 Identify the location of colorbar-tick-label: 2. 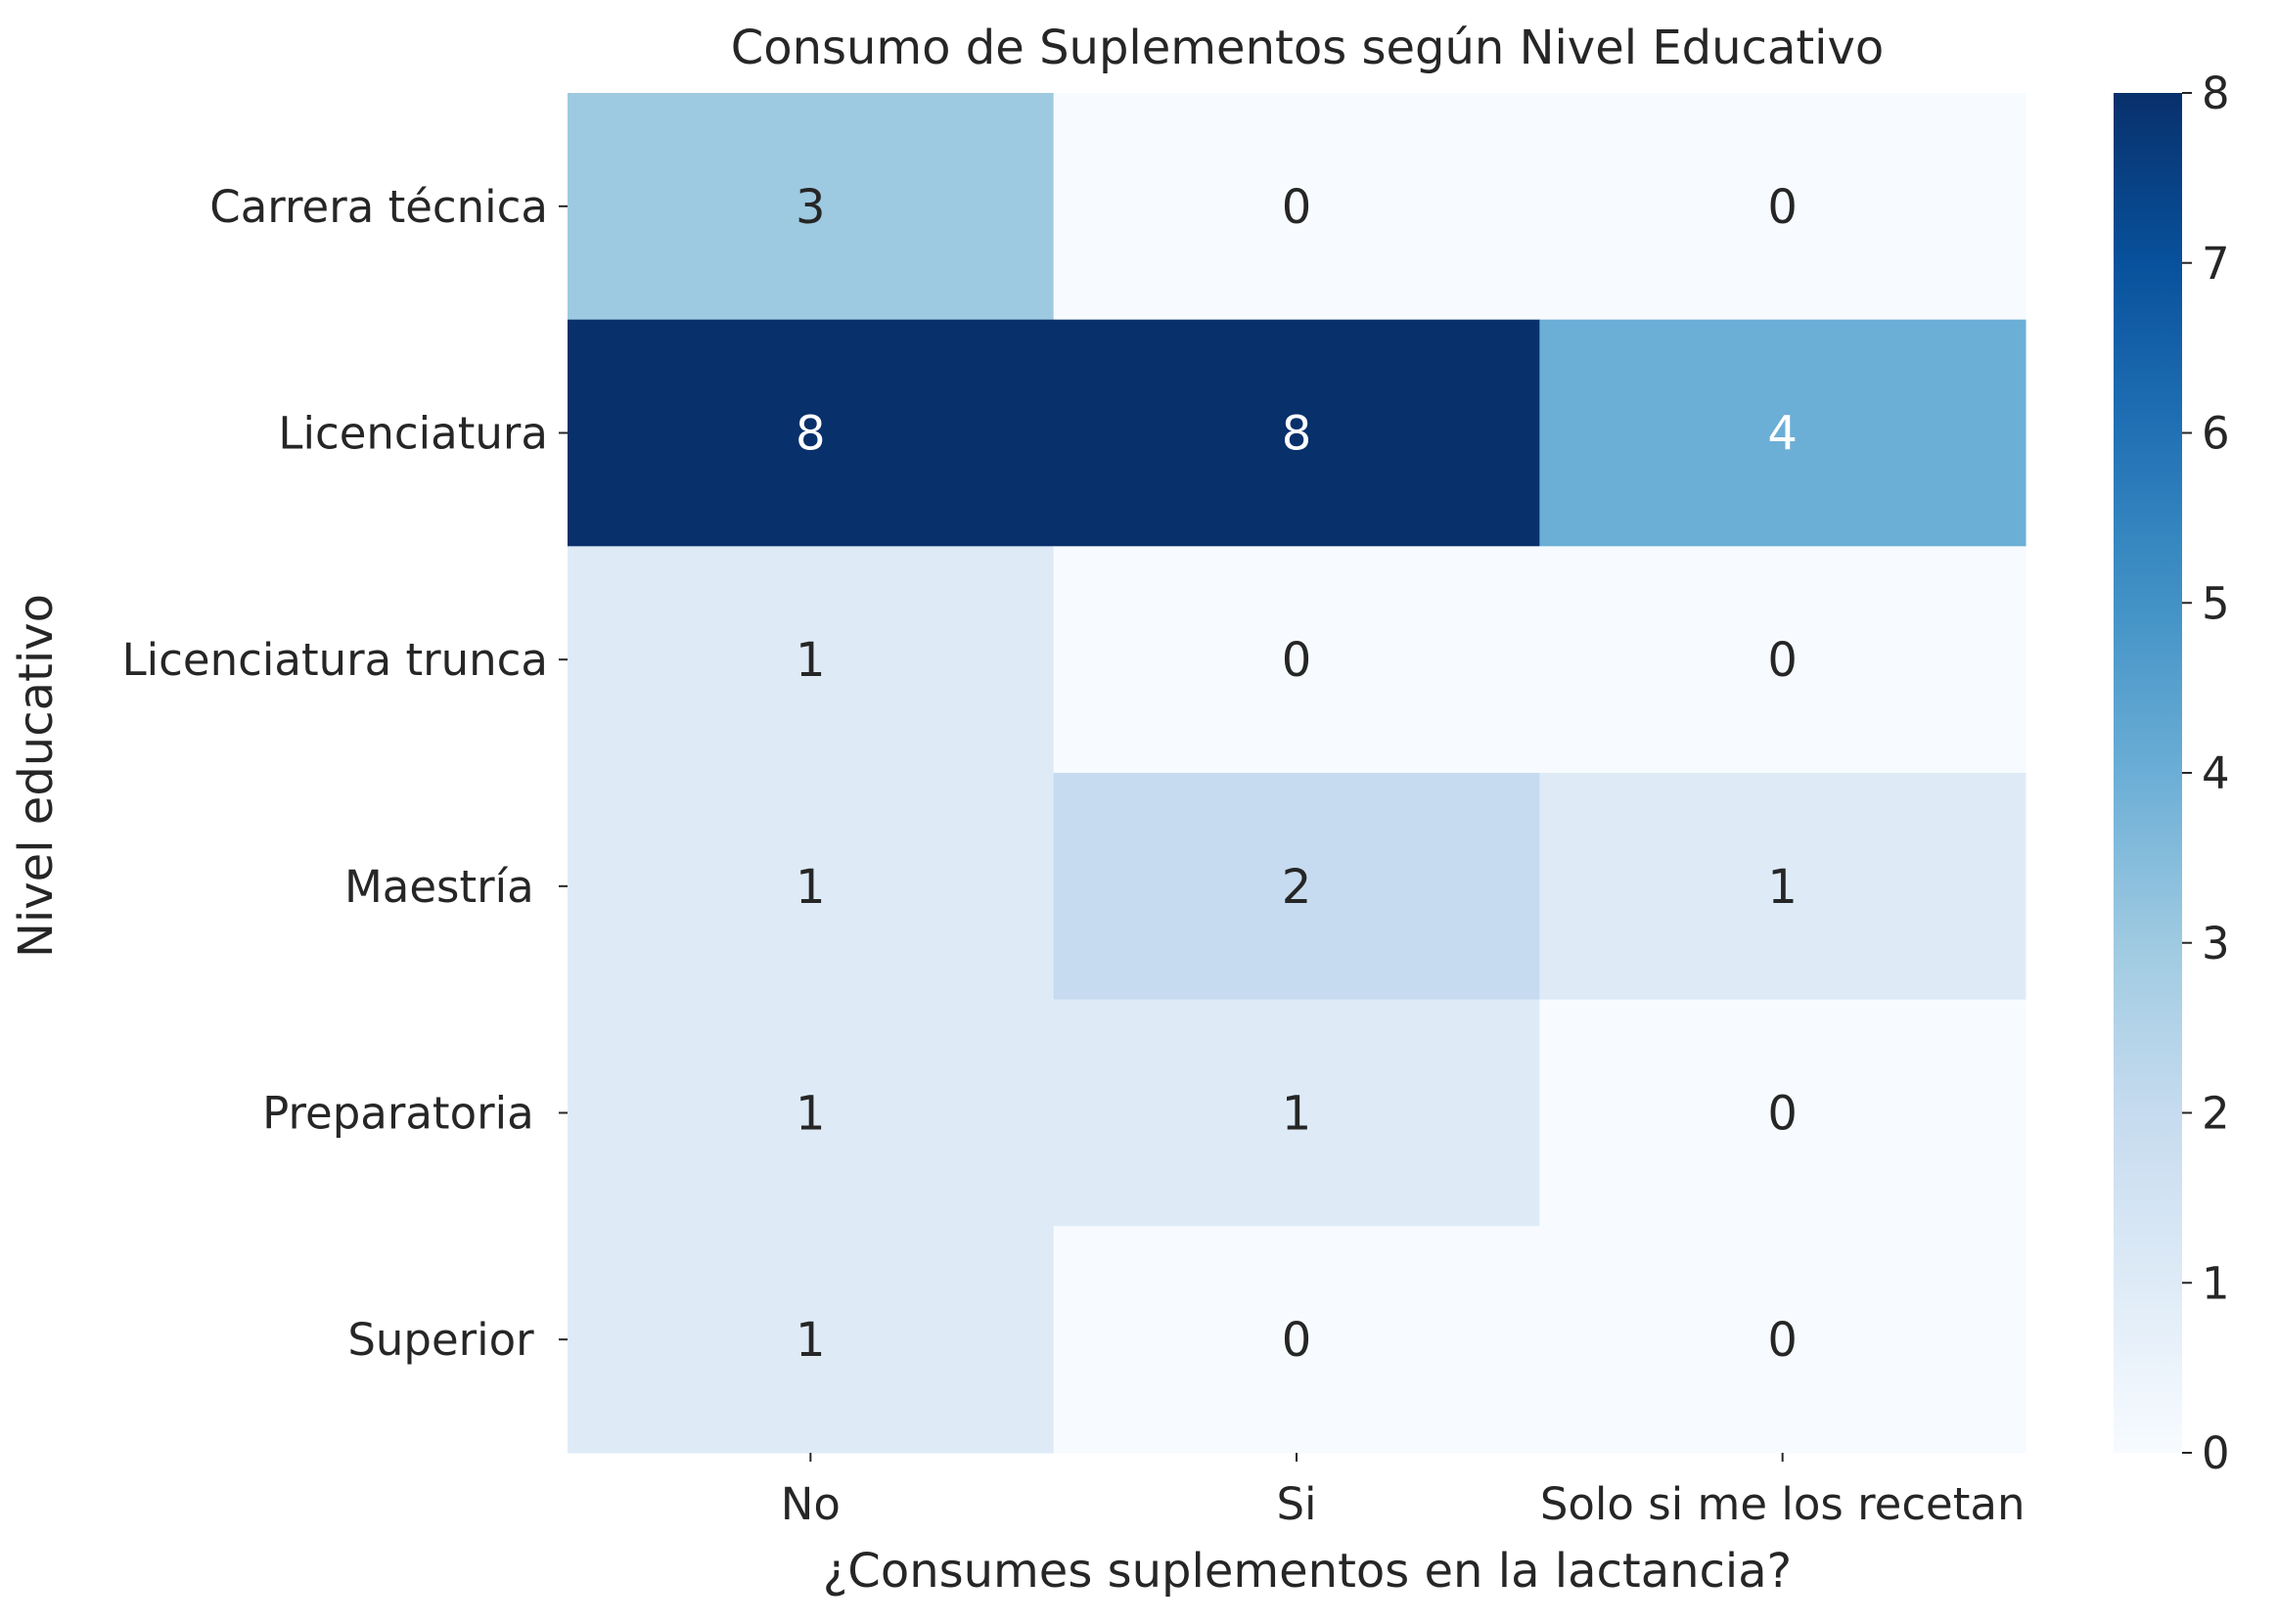
(2216, 1114).